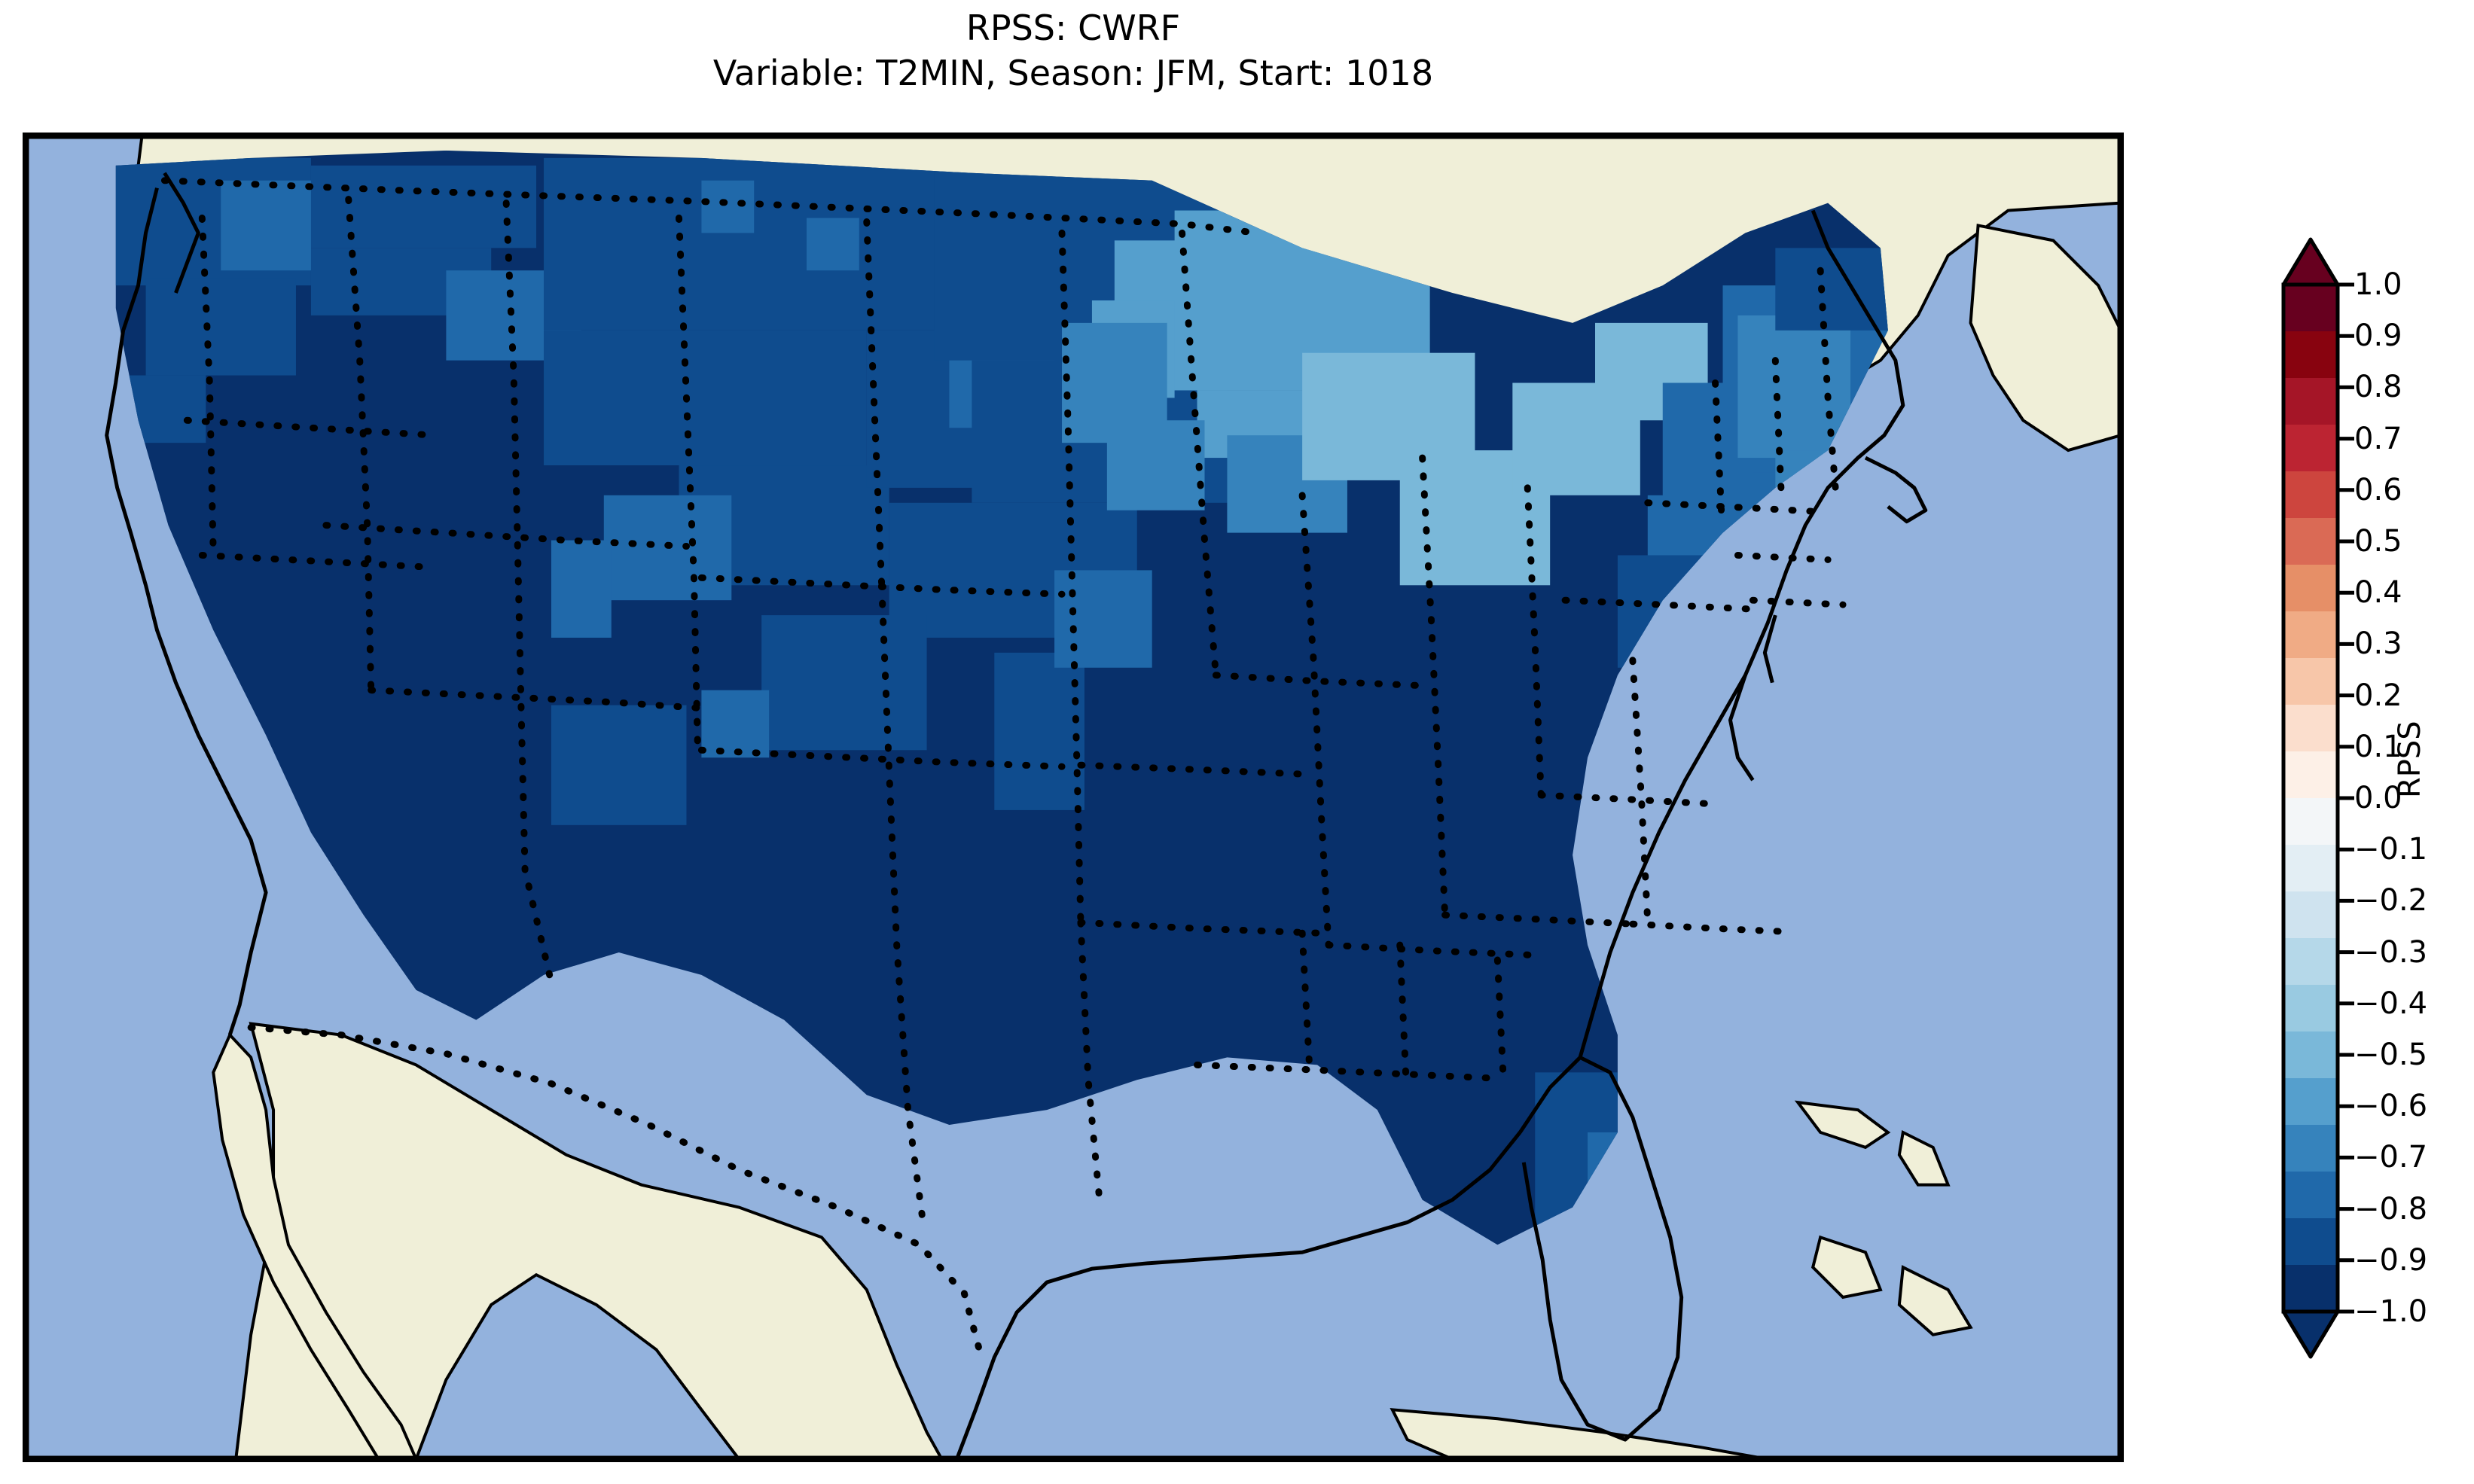 The width and height of the screenshot is (2474, 1484). I want to click on bahamas-islands, so click(1884, 1218).